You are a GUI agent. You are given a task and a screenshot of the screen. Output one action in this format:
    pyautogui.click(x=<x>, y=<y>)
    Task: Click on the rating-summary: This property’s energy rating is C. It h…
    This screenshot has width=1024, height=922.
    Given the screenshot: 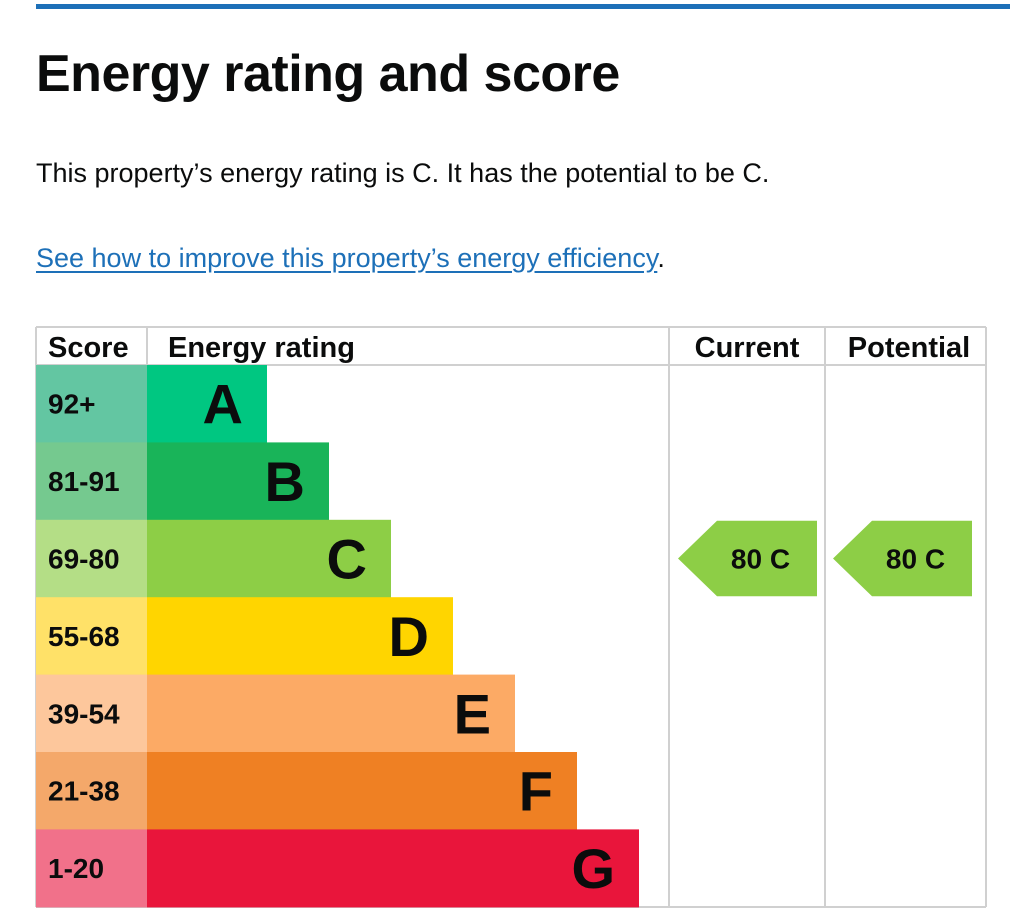 What is the action you would take?
    pyautogui.click(x=403, y=173)
    